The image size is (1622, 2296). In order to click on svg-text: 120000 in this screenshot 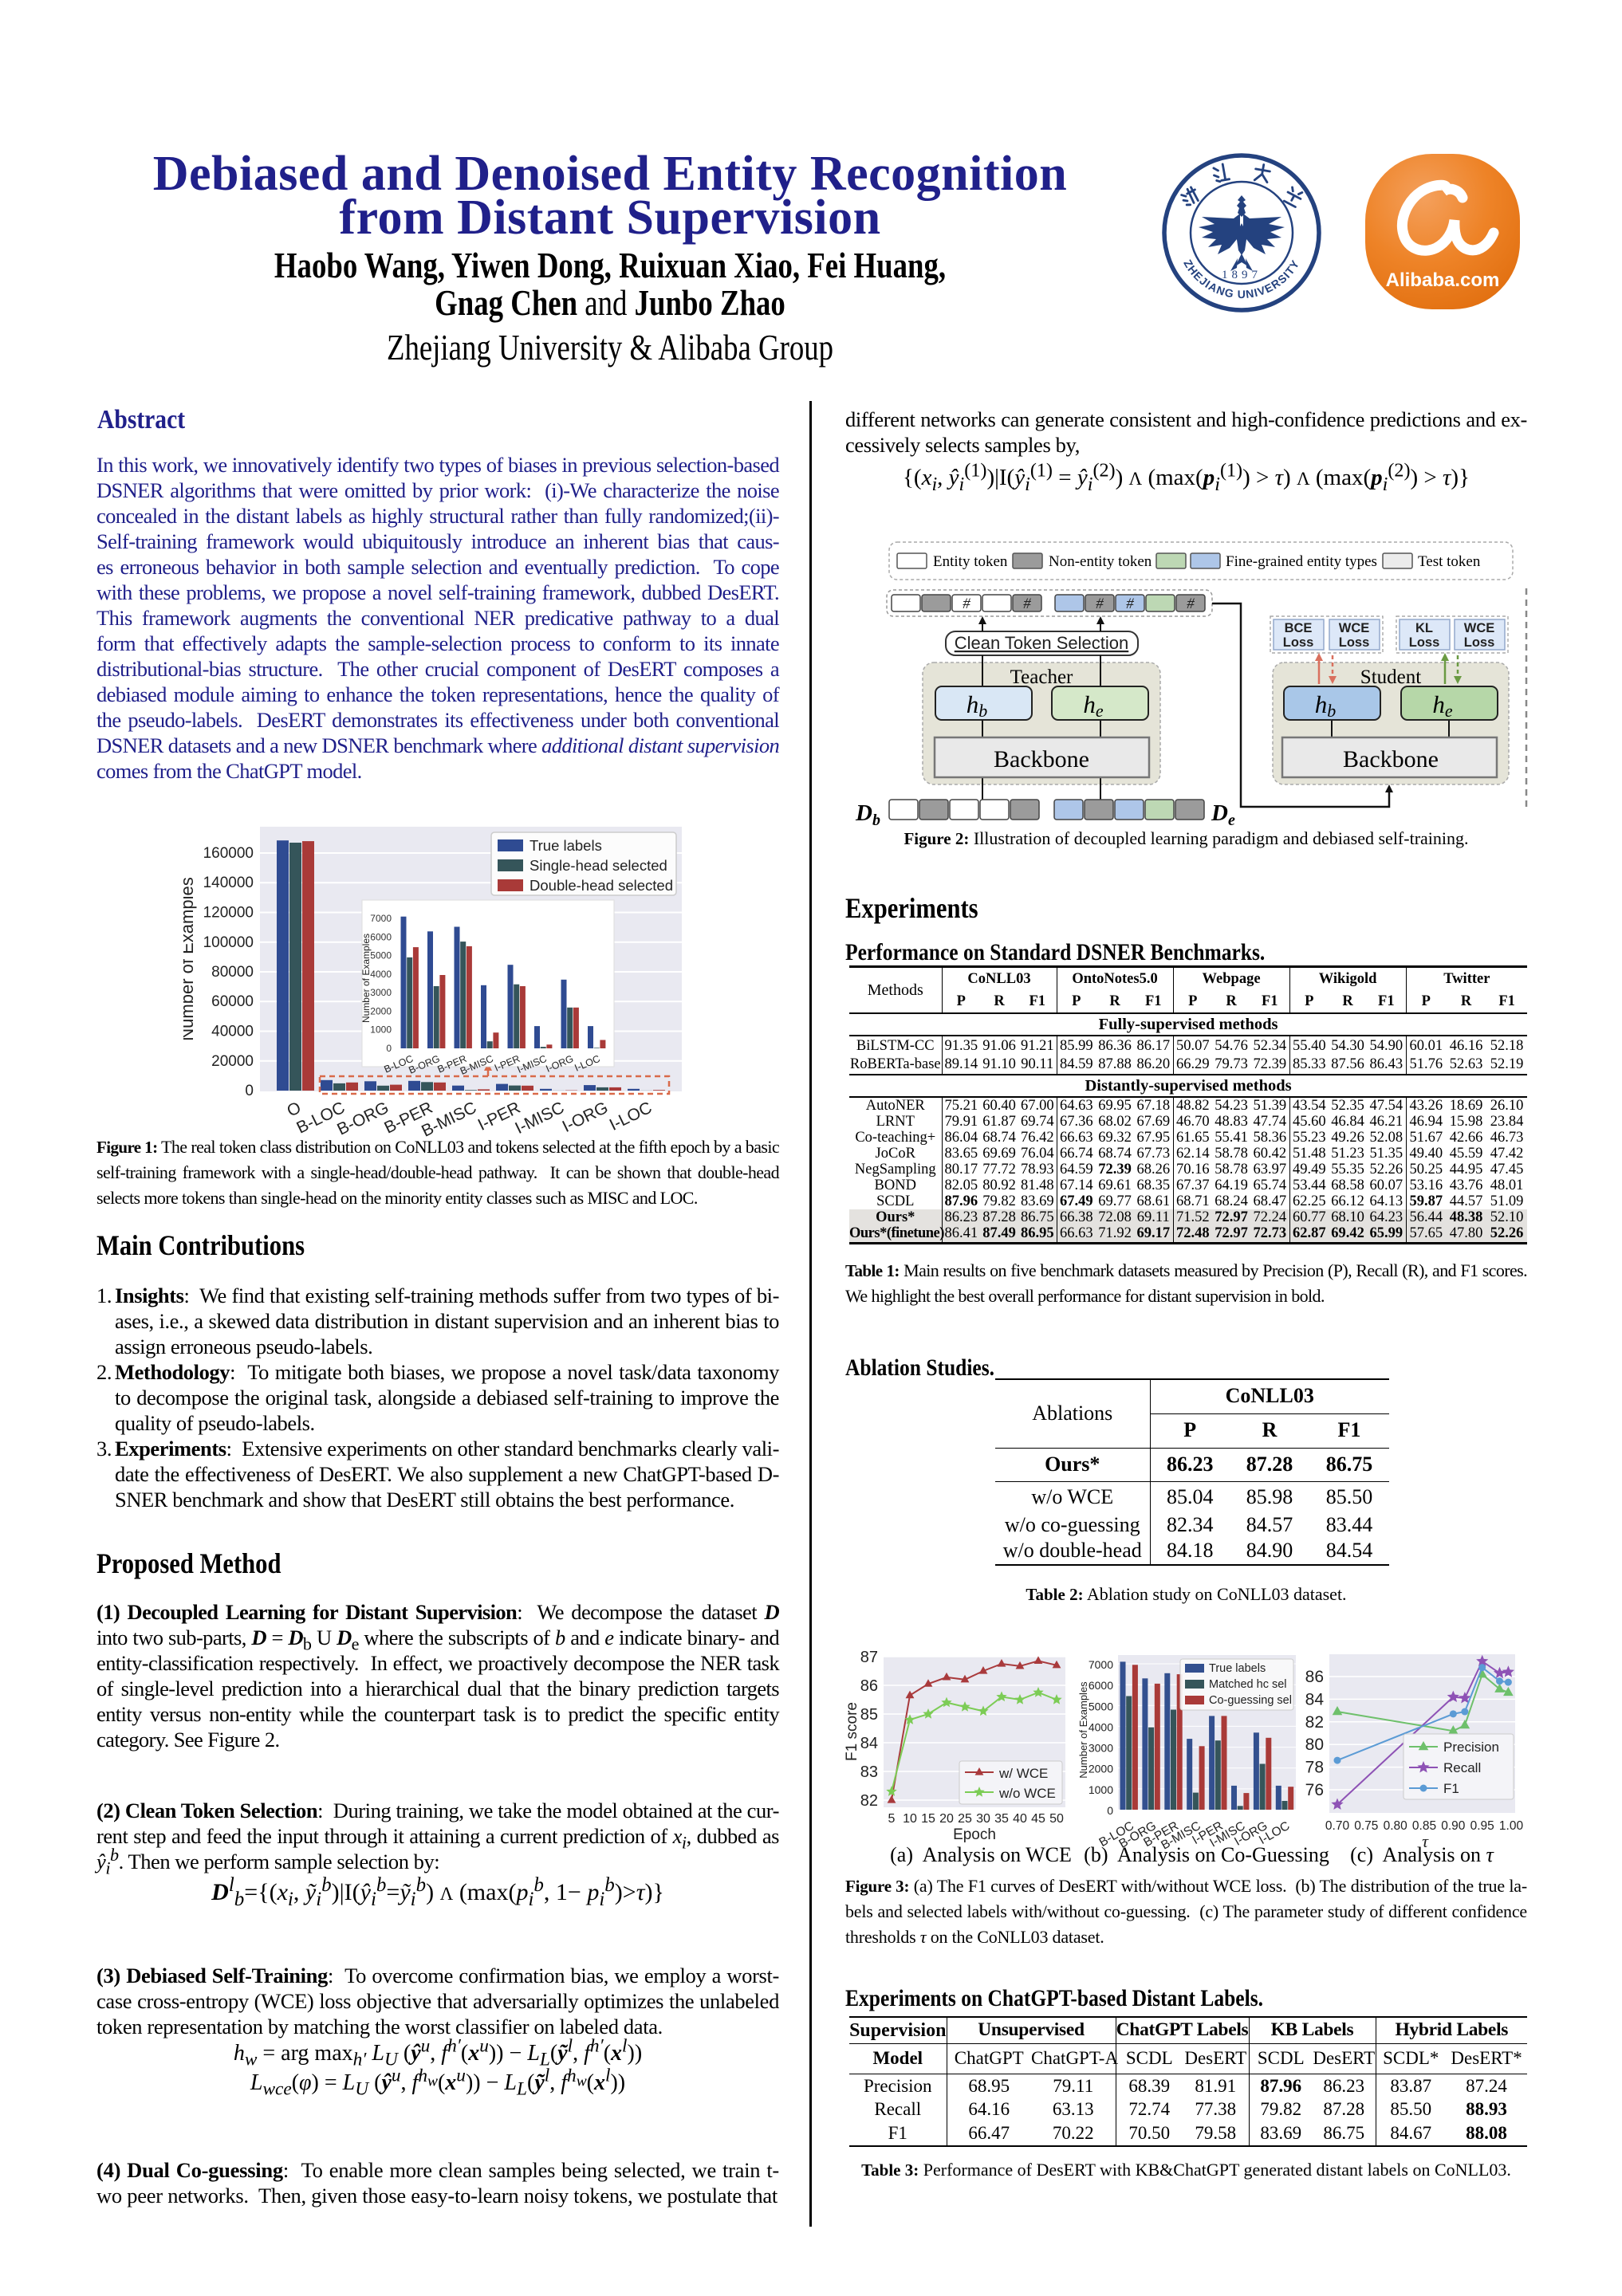, I will do `click(228, 913)`.